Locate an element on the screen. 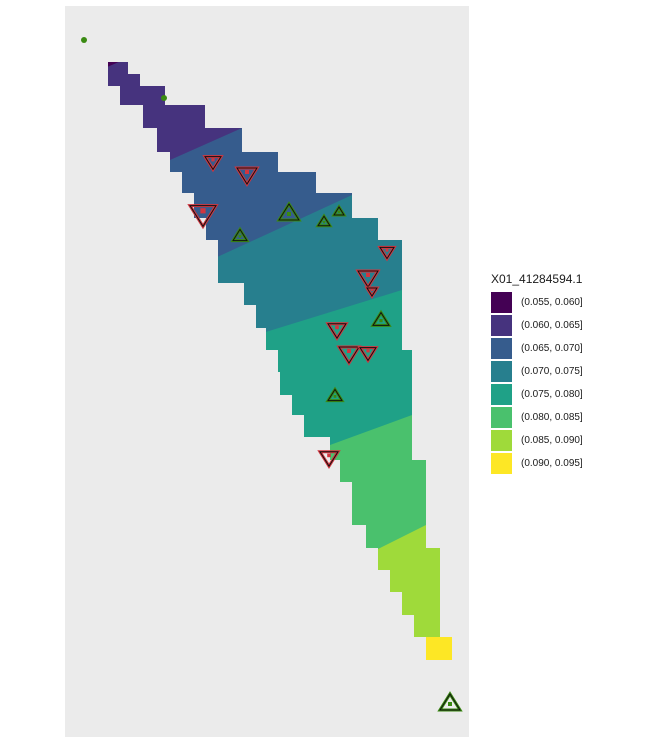 The height and width of the screenshot is (755, 650). legend-item: (0.070, 0.075] is located at coordinates (537, 371).